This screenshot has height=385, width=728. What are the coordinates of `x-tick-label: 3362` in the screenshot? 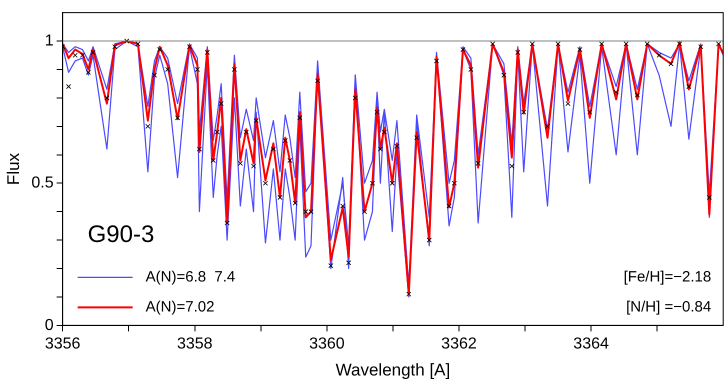 It's located at (459, 343).